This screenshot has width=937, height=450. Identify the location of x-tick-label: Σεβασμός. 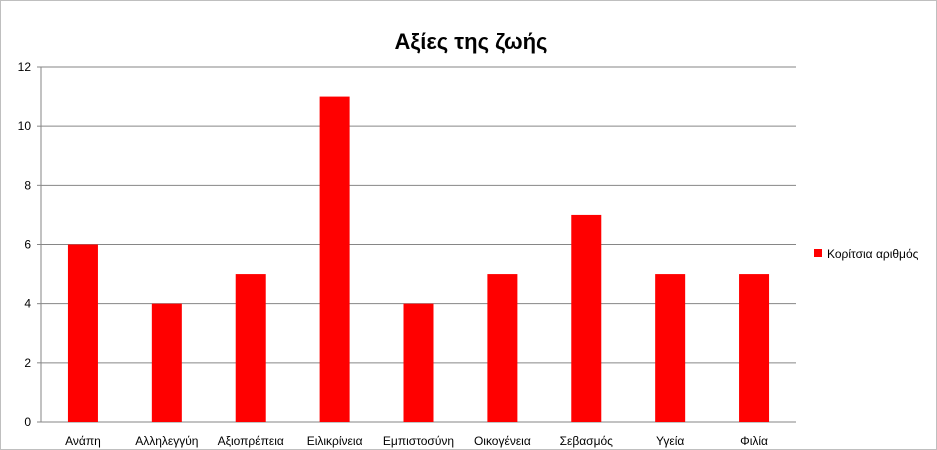
(587, 441).